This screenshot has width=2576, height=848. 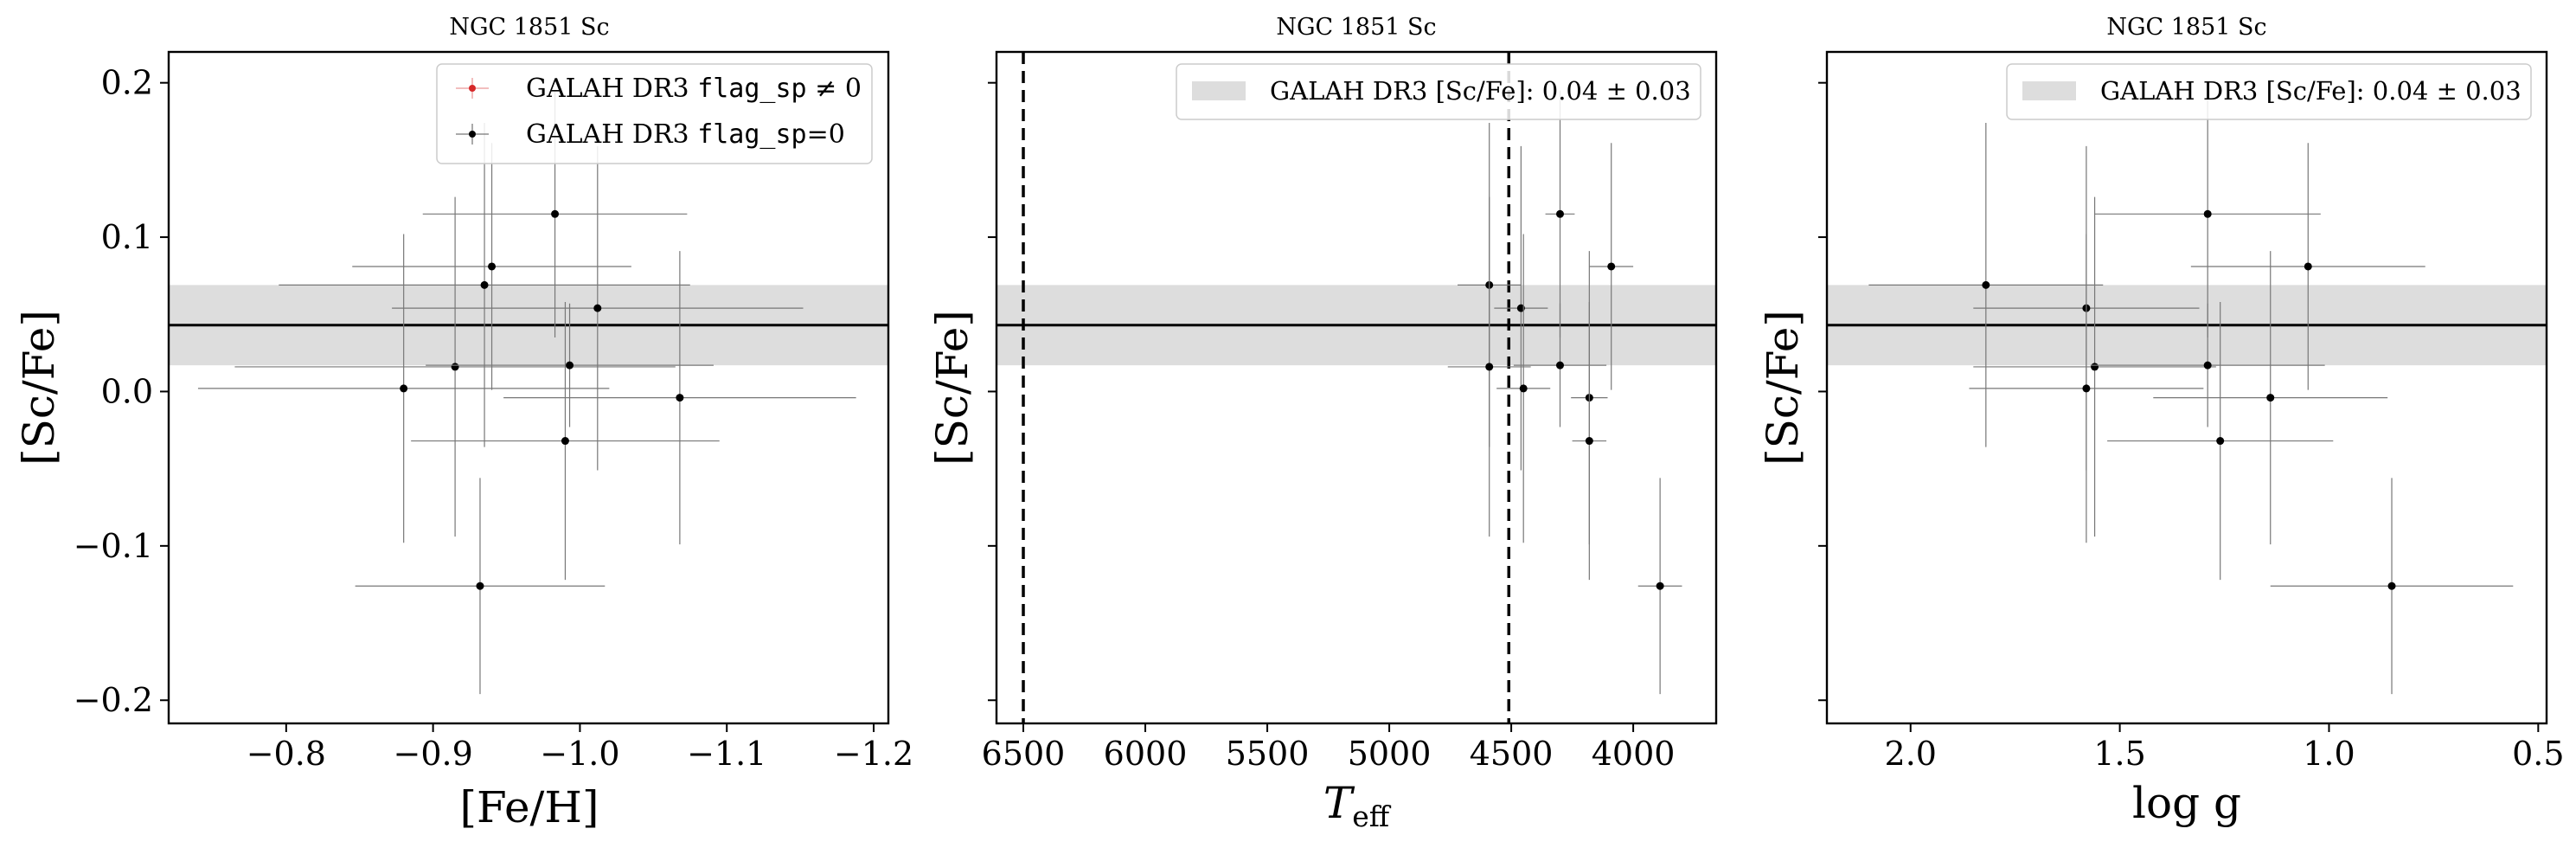 I want to click on x-tick-label: −1.1, so click(x=726, y=754).